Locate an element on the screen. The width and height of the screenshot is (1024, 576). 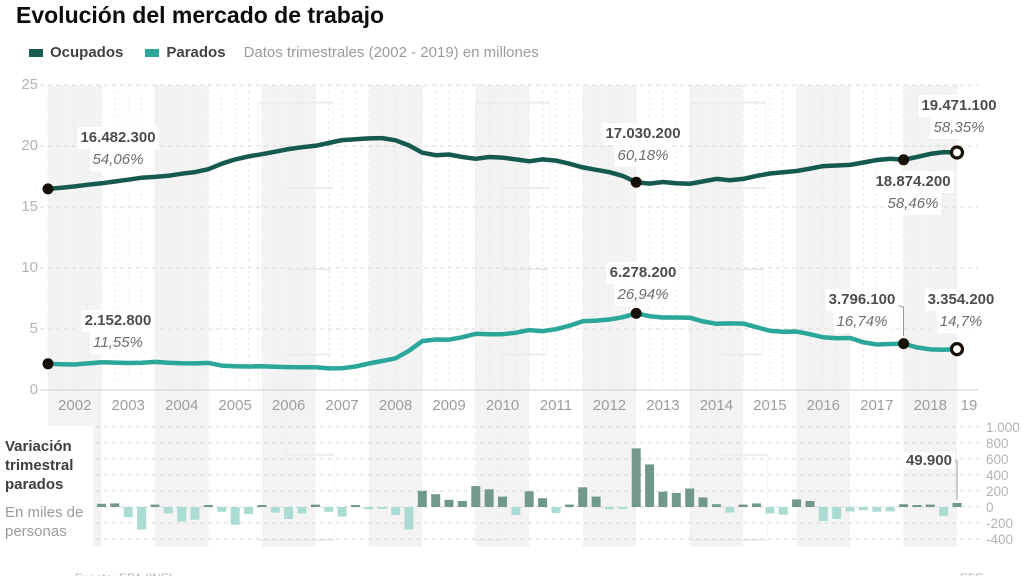
ocupados-swatch-icon is located at coordinates (36, 52).